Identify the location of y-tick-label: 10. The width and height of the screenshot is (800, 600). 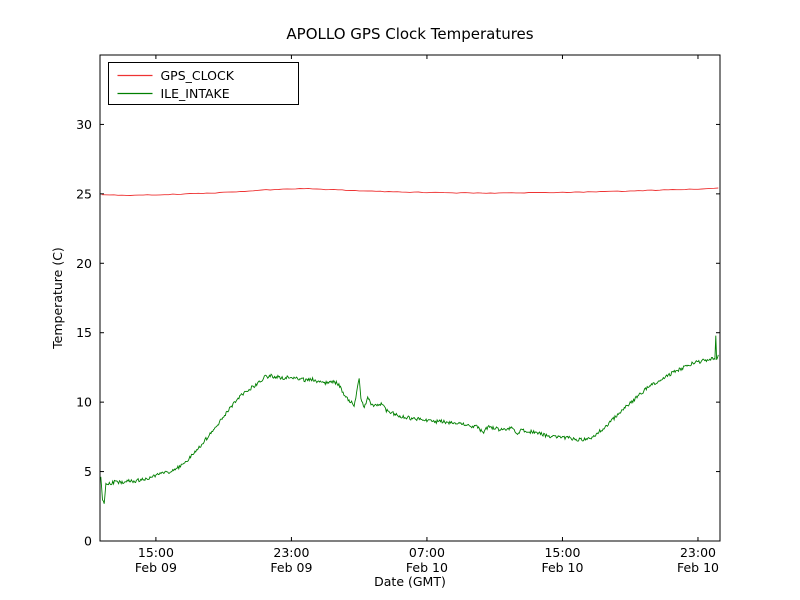
(84, 402).